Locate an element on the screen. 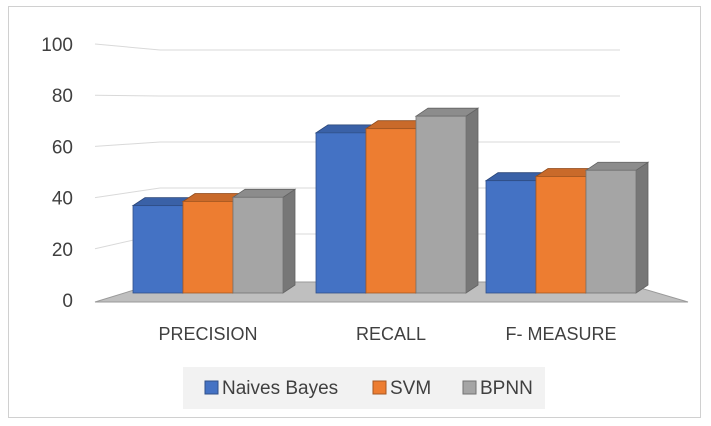  y-axis-tick-labels: 0 20 40 60 80 100 is located at coordinates (57, 173).